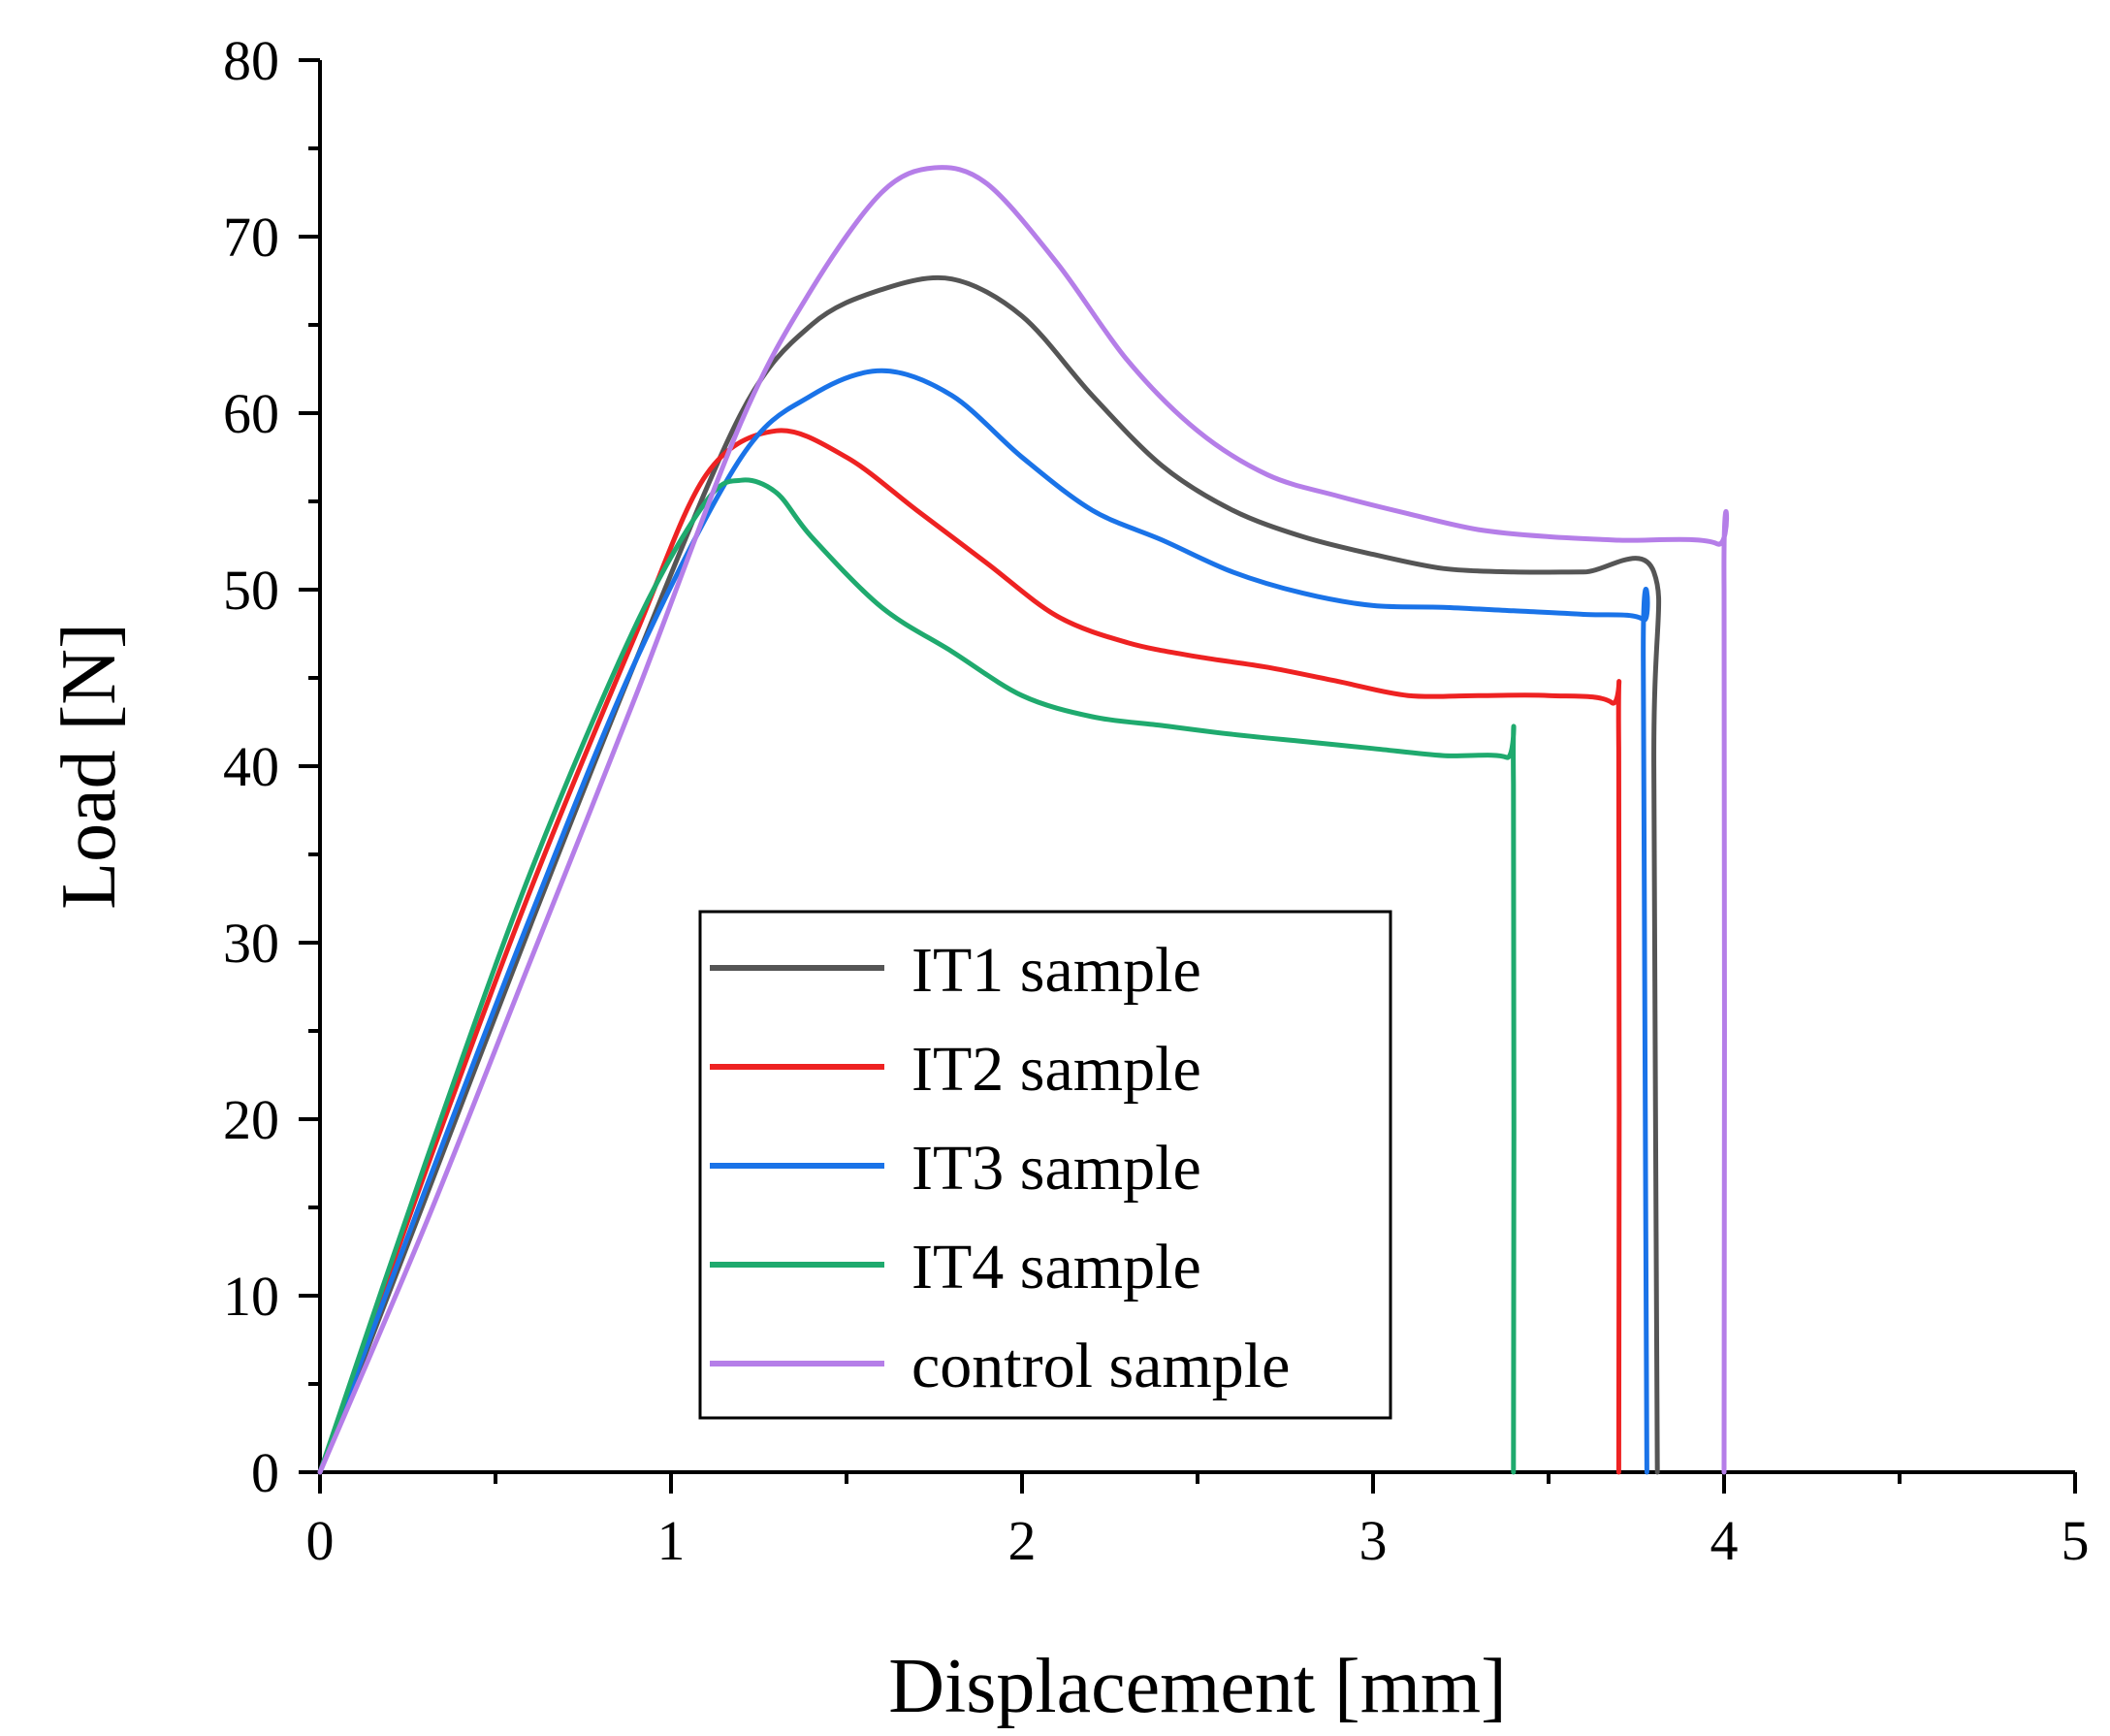 This screenshot has height=1736, width=2110. Describe the element at coordinates (251, 1296) in the screenshot. I see `y-tick-label: 10` at that location.